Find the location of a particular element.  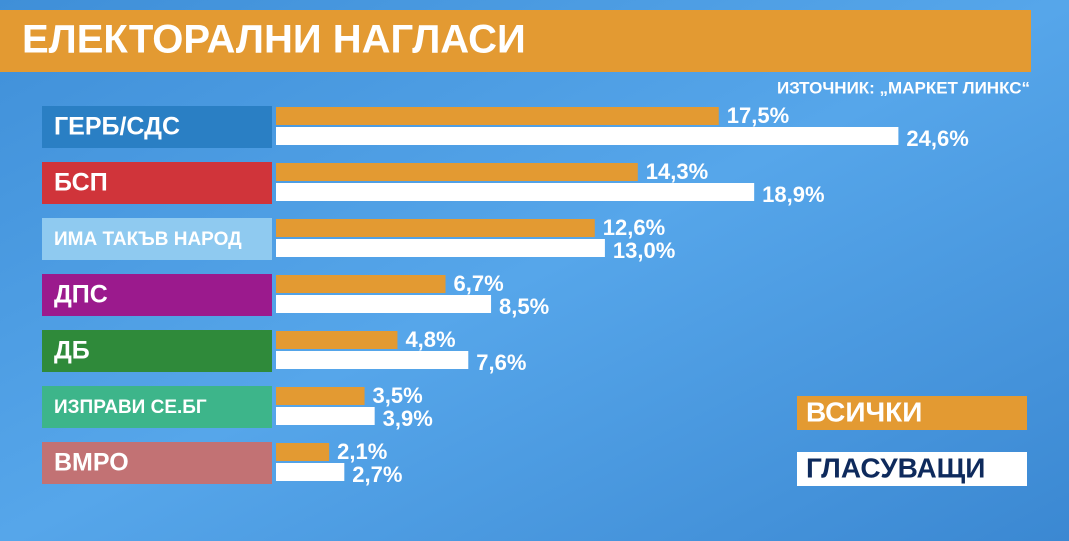

value-label: 3,9% is located at coordinates (408, 418).